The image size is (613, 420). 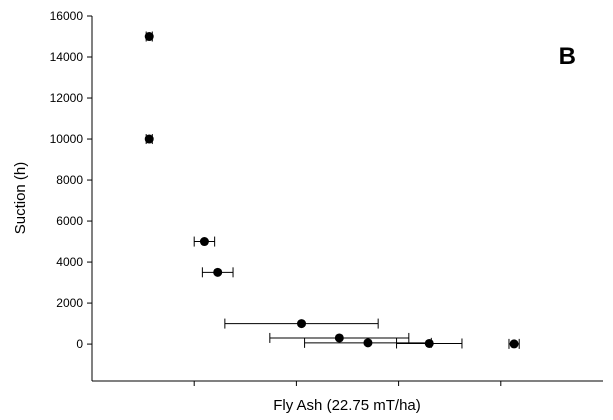 What do you see at coordinates (79, 344) in the screenshot?
I see `y-tick-label: 0` at bounding box center [79, 344].